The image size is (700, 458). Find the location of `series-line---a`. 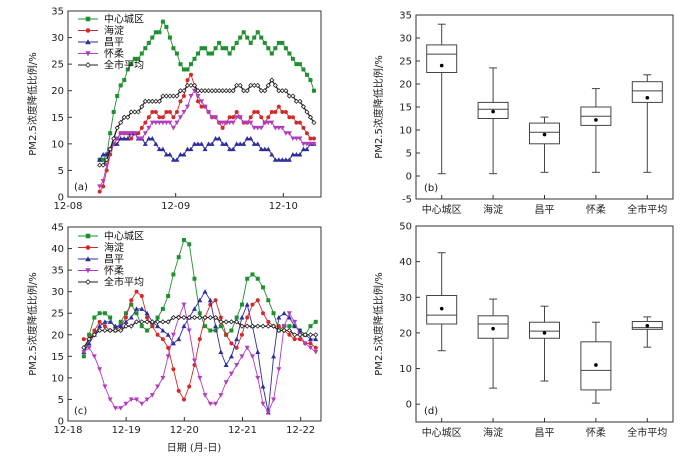

series-line---a is located at coordinates (207, 122).